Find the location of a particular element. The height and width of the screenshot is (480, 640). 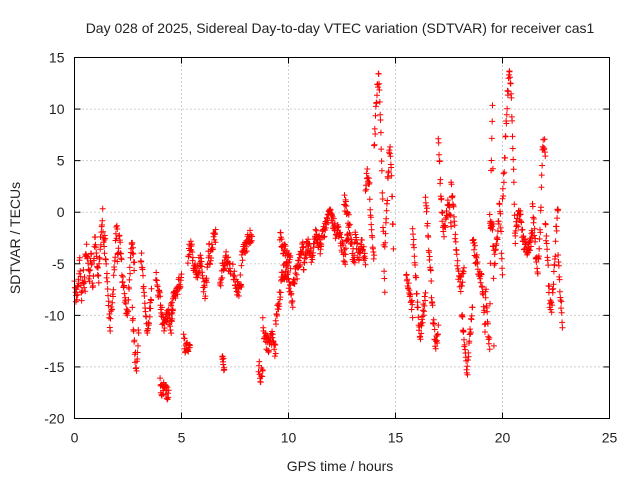

y-tick-label: -5 is located at coordinates (58, 264).